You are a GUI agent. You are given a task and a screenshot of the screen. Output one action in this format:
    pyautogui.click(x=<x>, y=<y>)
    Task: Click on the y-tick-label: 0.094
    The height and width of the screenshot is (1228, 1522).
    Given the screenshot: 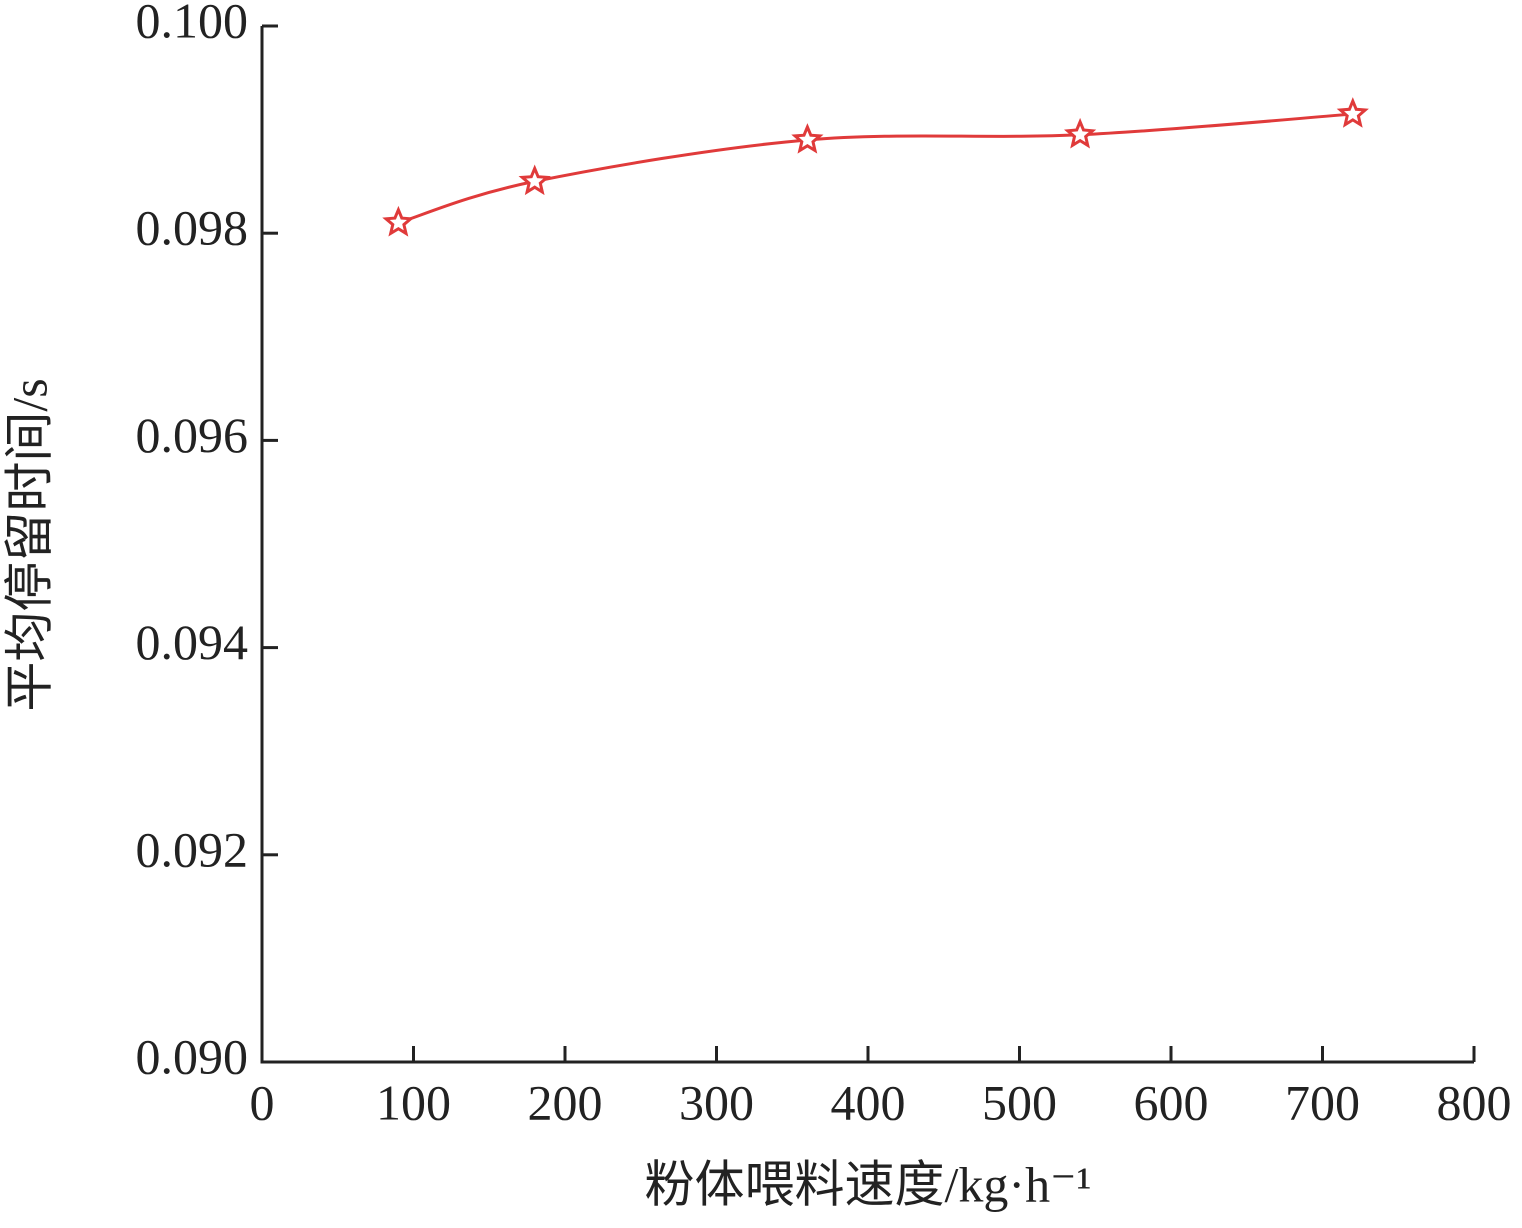 What is the action you would take?
    pyautogui.click(x=192, y=642)
    